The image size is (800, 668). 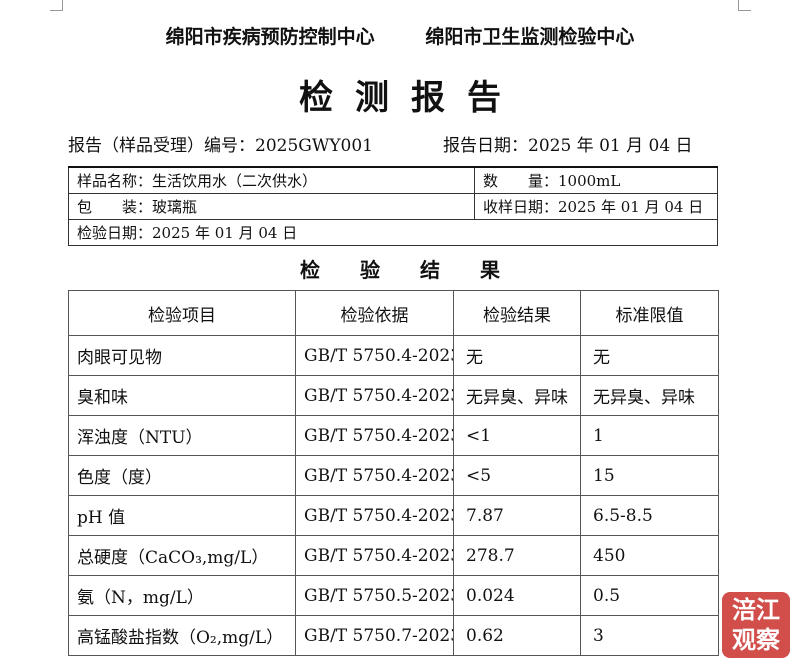 I want to click on table-row: 色度（度） GB/T 5750.4-2023 <5 15, so click(x=393, y=475).